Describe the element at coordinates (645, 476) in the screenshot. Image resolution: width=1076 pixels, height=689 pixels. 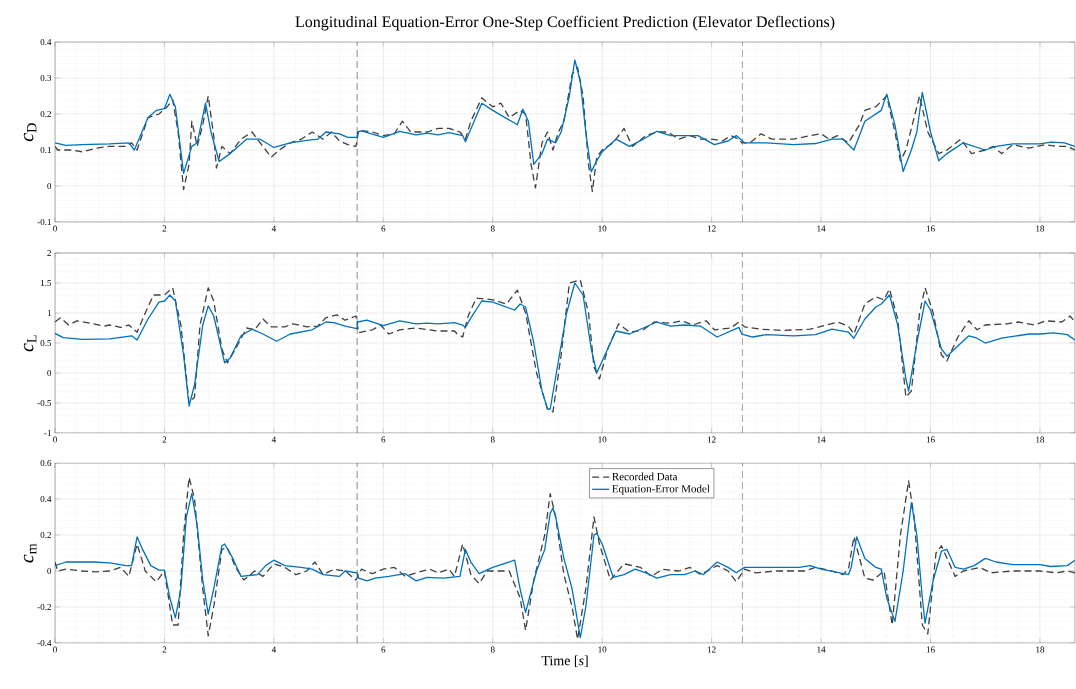
I see `legend-label: Recorded Data` at that location.